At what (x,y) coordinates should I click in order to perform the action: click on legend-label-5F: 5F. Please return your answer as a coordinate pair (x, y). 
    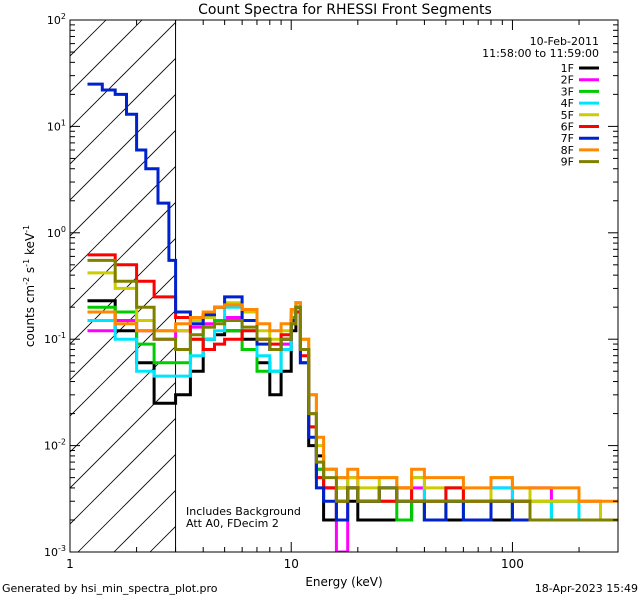
    Looking at the image, I should click on (567, 115).